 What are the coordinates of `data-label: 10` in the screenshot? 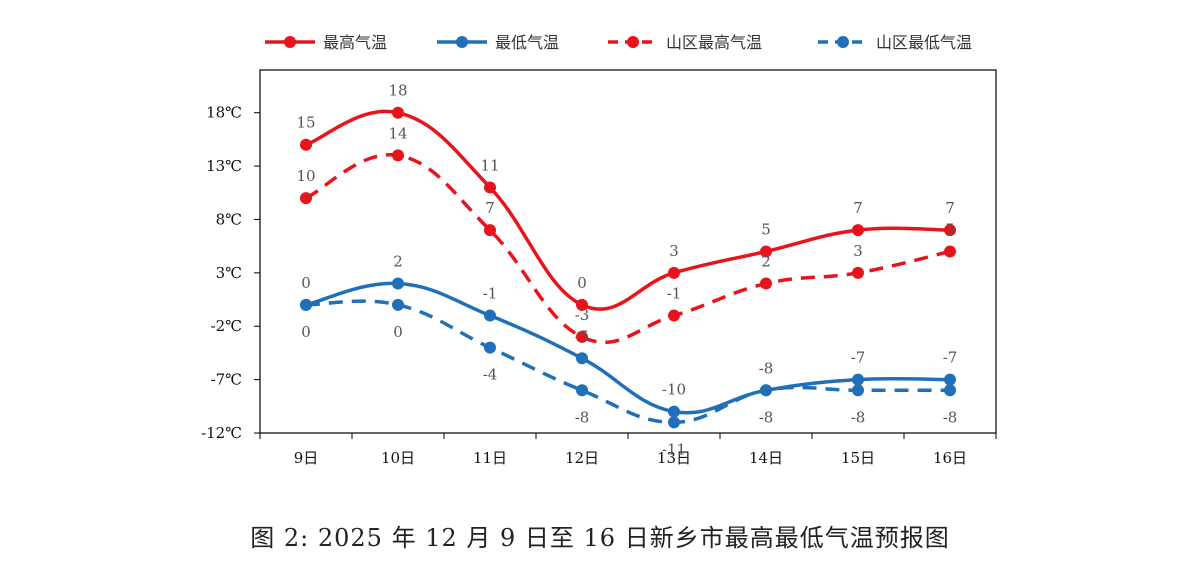 It's located at (305, 176).